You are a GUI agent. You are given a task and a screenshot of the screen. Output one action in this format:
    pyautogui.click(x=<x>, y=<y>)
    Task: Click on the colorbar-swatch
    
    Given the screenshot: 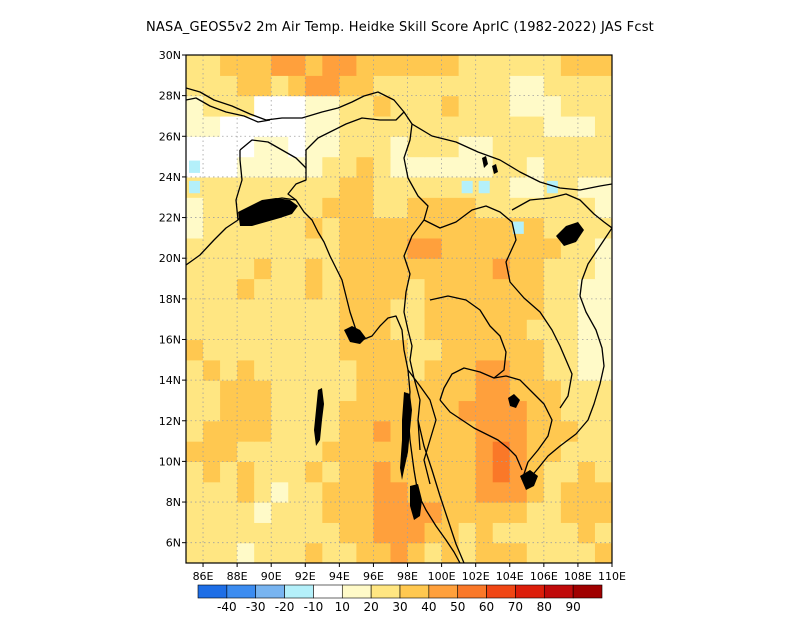 What is the action you would take?
    pyautogui.click(x=385, y=591)
    